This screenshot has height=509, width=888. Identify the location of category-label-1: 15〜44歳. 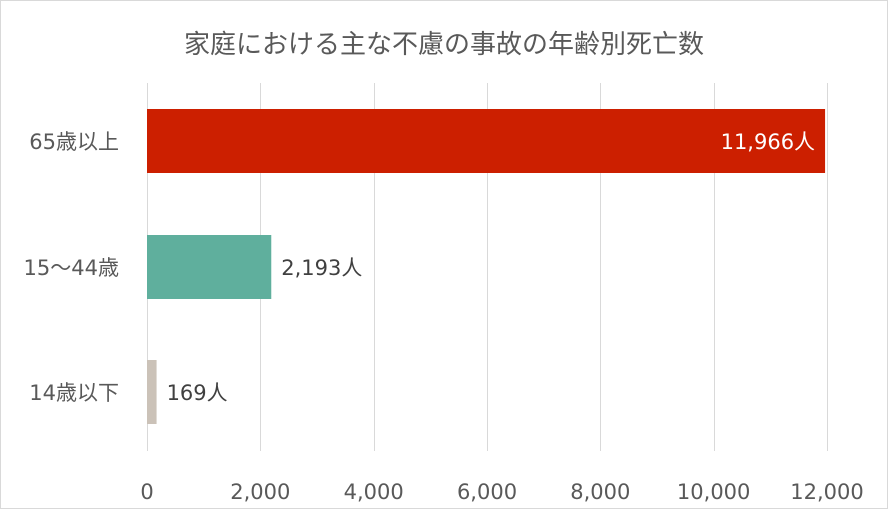
(71, 268).